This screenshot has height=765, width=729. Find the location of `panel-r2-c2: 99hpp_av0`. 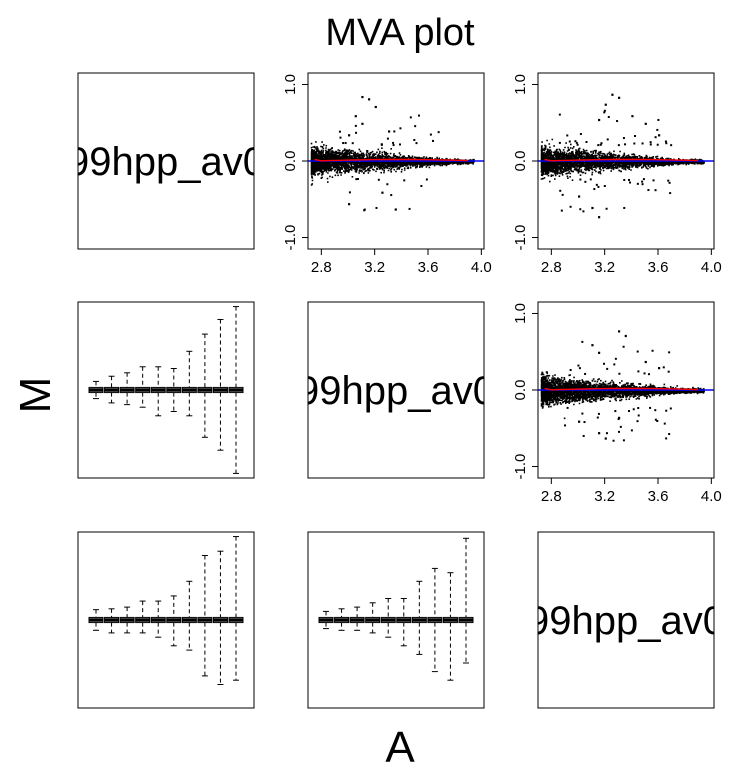

panel-r2-c2: 99hpp_av0 is located at coordinates (396, 390).